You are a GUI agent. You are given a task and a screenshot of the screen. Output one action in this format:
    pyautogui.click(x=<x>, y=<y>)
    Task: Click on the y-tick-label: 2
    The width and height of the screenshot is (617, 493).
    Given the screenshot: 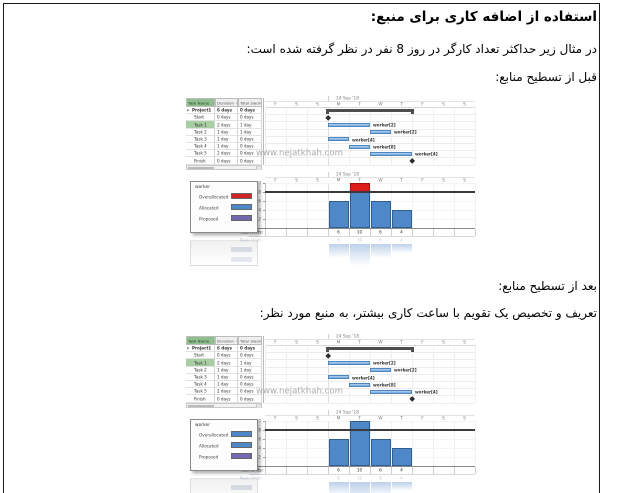 What is the action you would take?
    pyautogui.click(x=259, y=219)
    